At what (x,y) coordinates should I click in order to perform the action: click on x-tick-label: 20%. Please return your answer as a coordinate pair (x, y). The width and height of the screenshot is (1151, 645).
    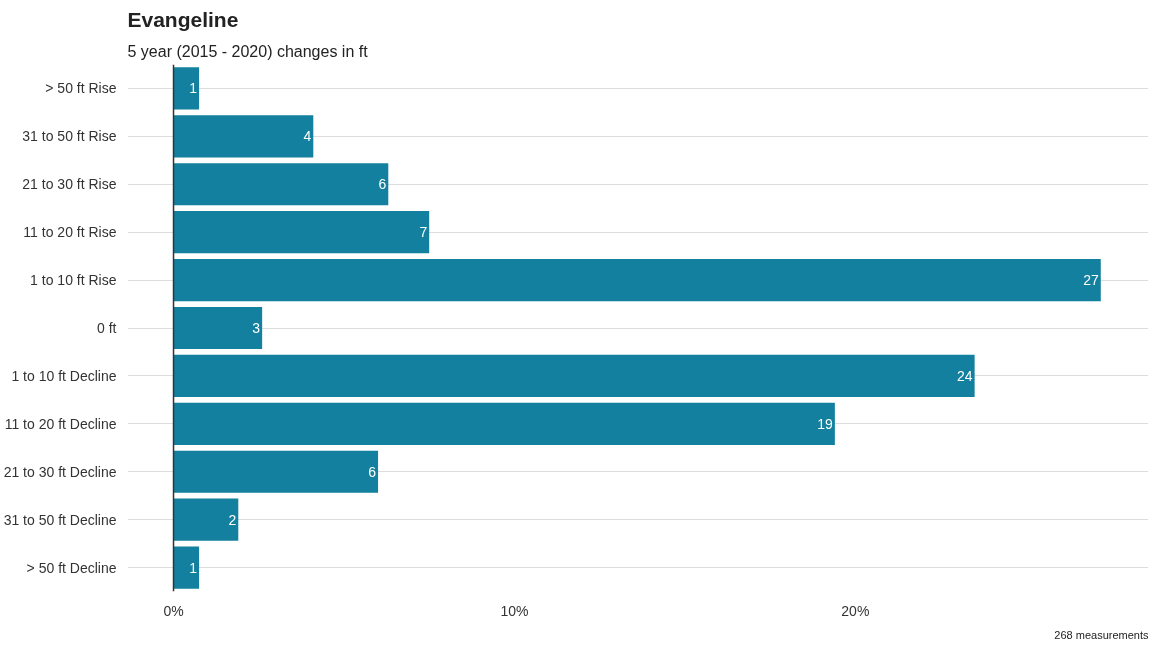
    Looking at the image, I should click on (855, 610).